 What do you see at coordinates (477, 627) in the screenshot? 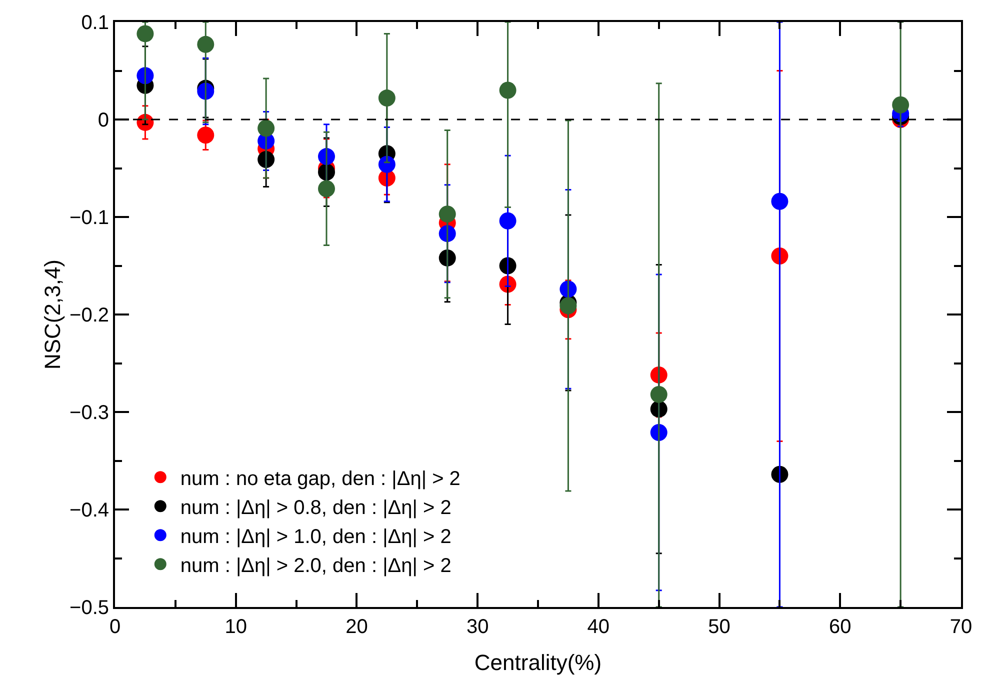
I see `x-tick-label: 30` at bounding box center [477, 627].